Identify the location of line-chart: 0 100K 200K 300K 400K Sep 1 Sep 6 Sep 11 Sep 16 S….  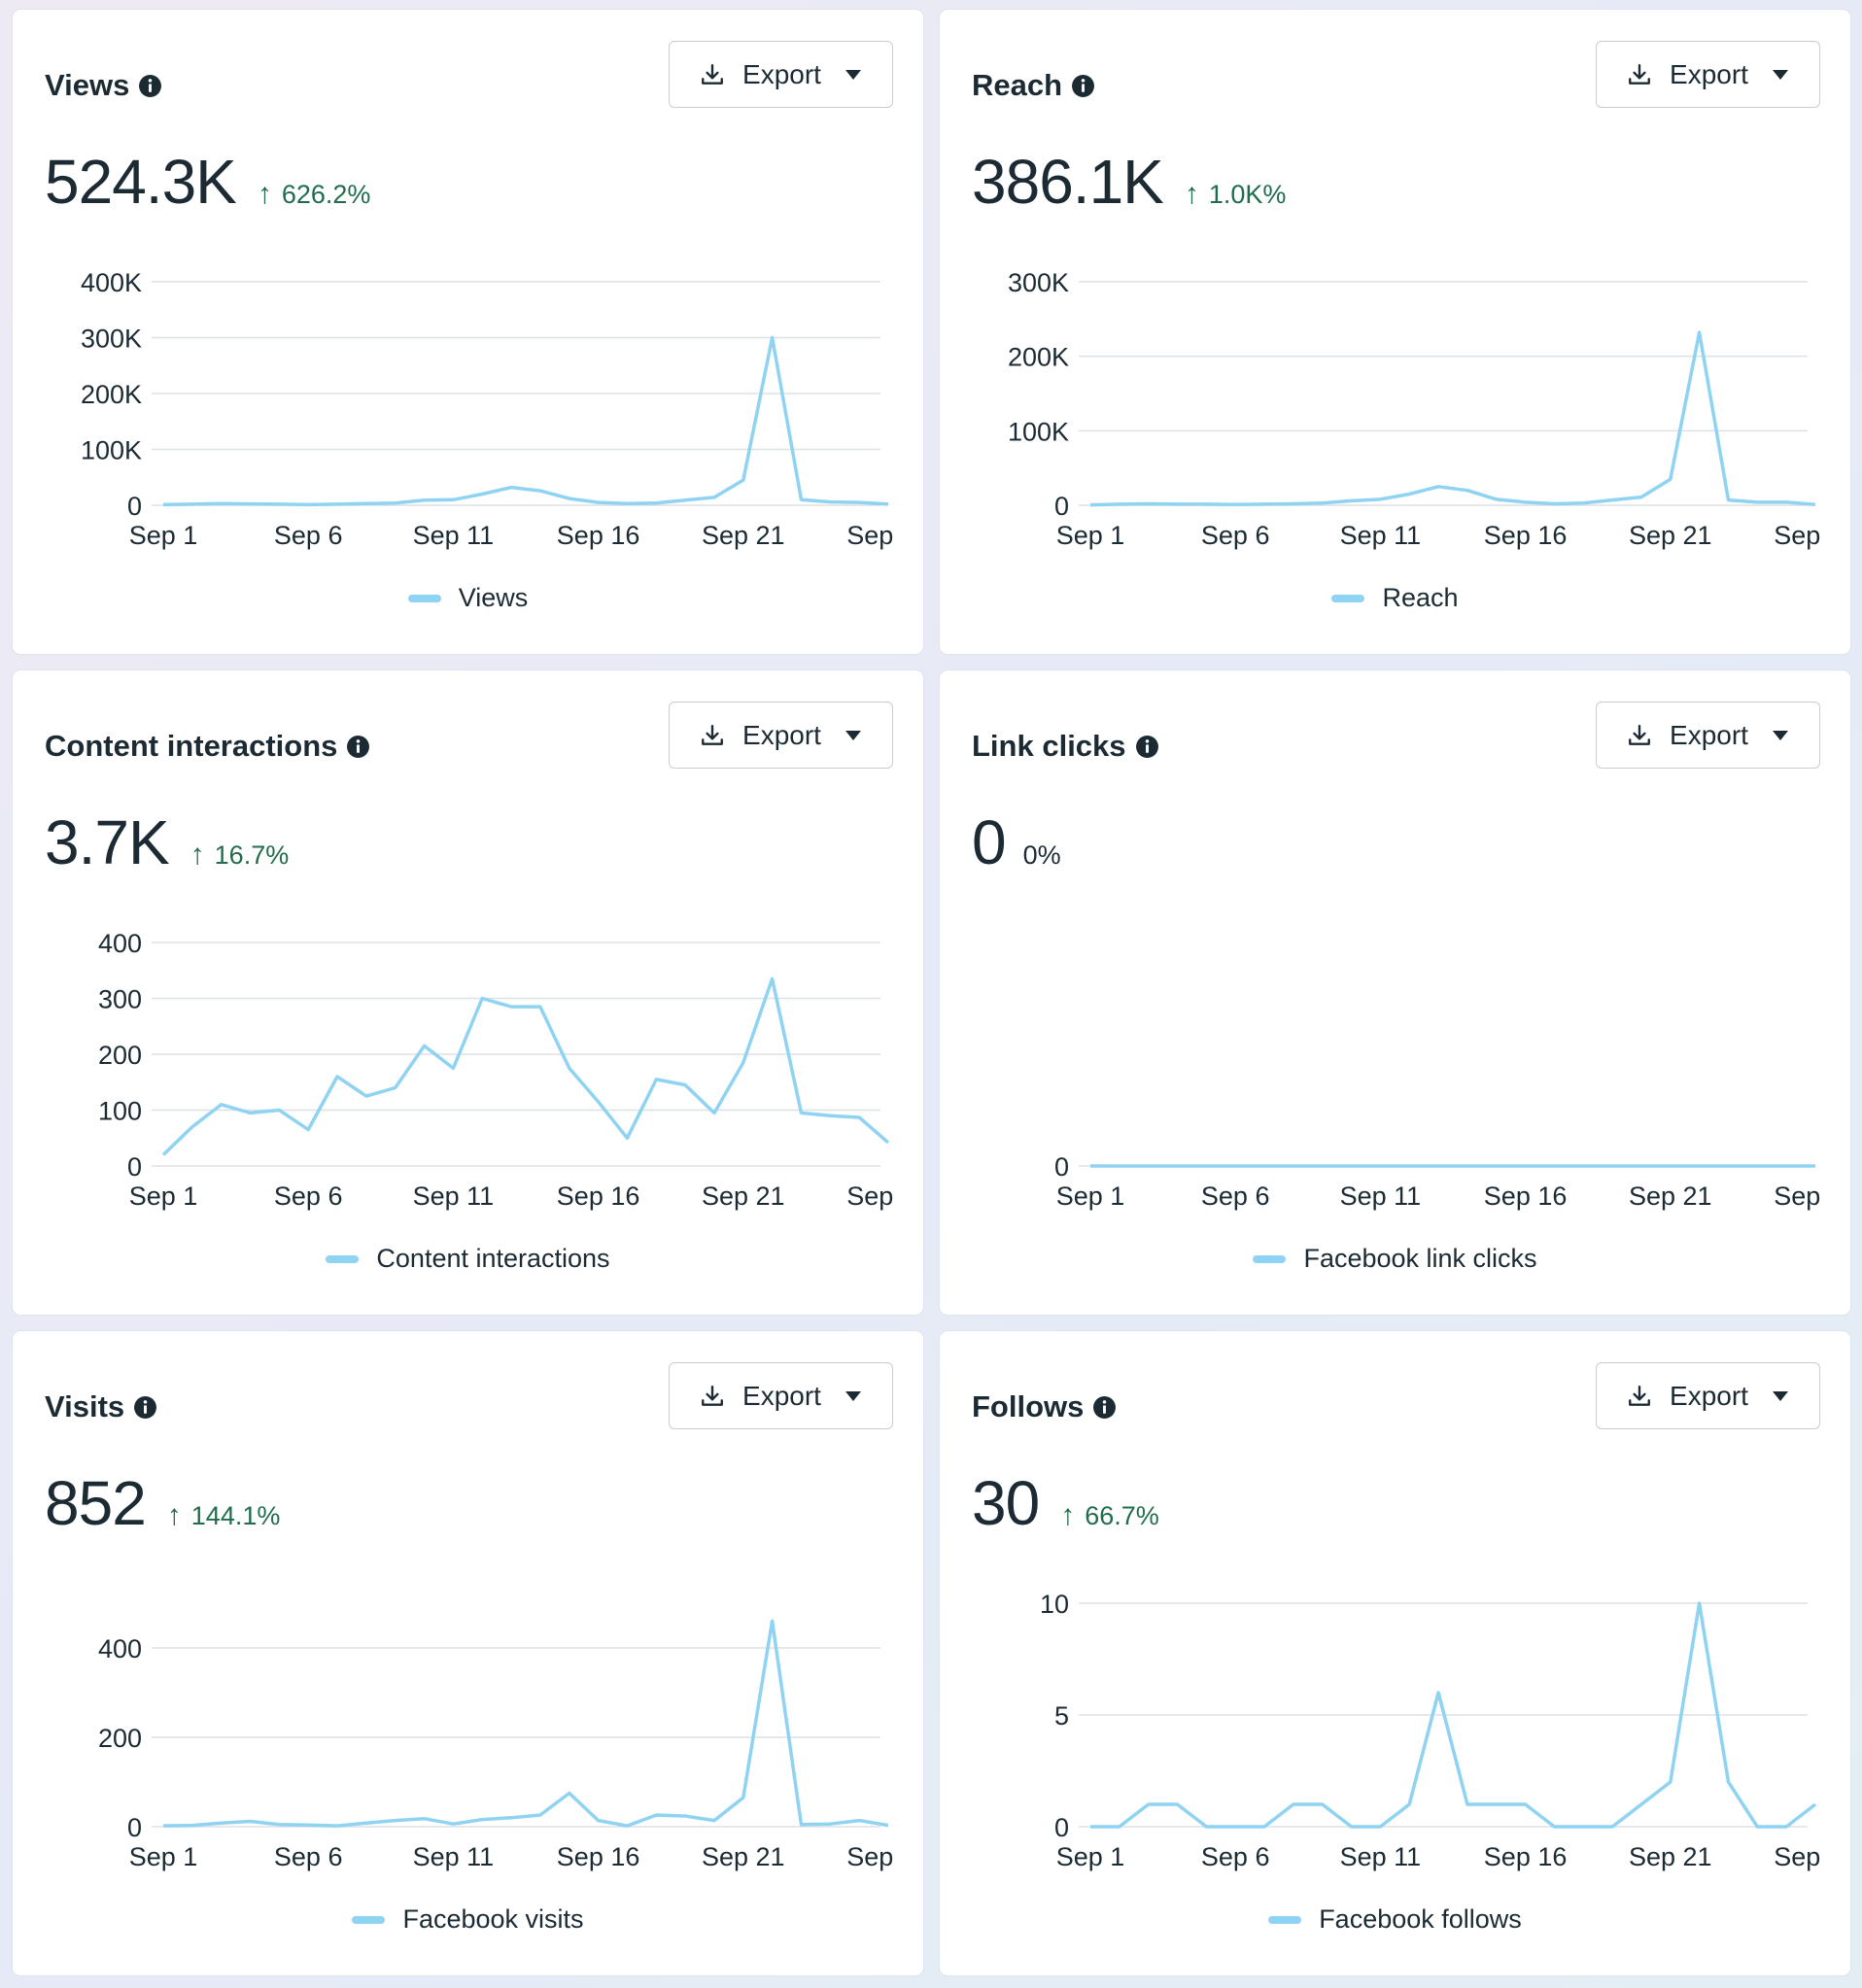
(488, 409).